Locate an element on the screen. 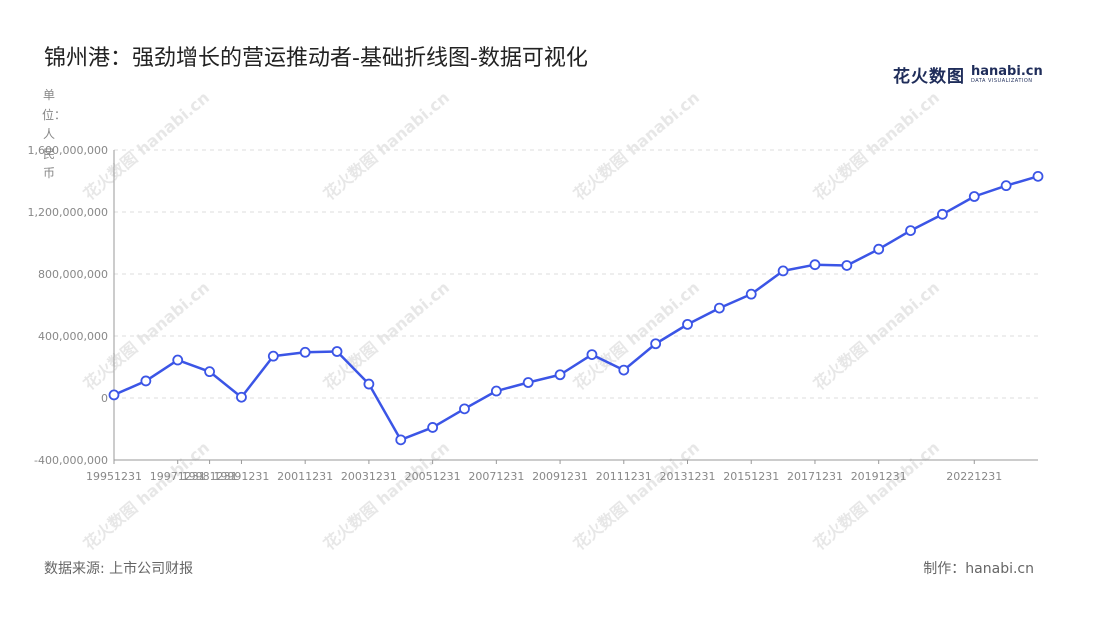 Image resolution: width=1100 pixels, height=620 pixels. x-tick-label: 19991231 is located at coordinates (241, 476).